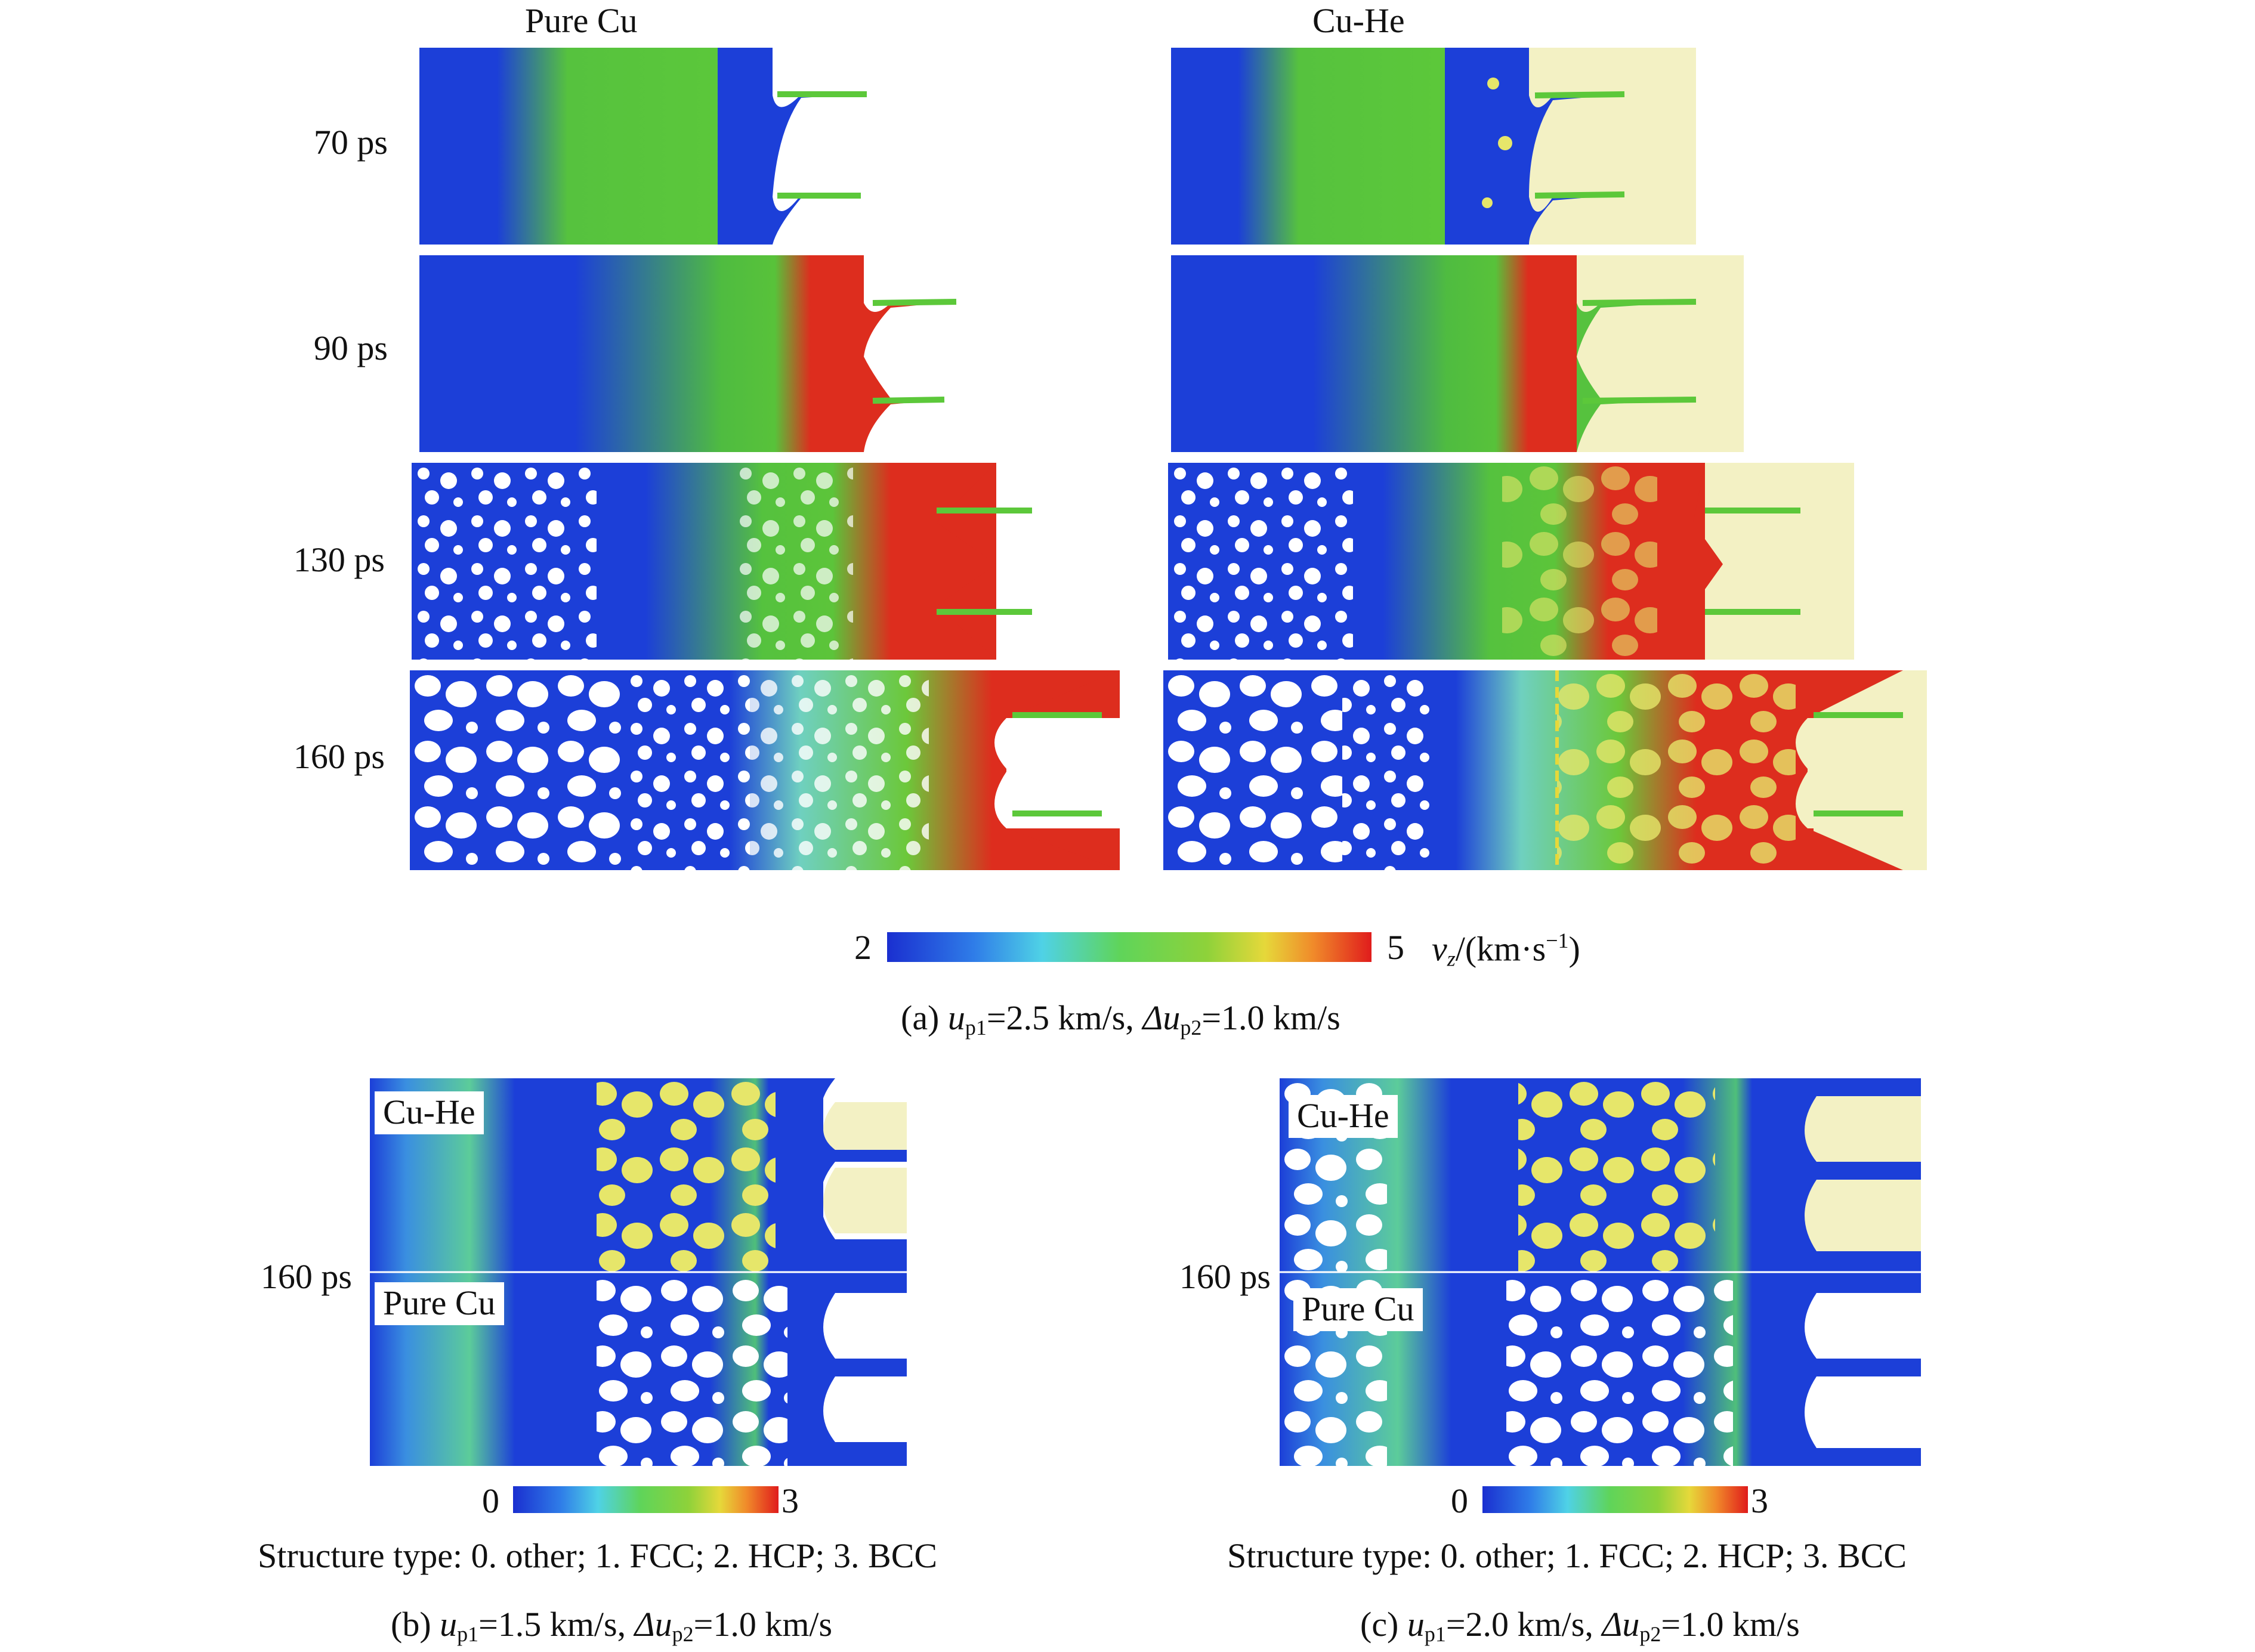 This screenshot has height=1652, width=2255. What do you see at coordinates (429, 1112) in the screenshot?
I see `label-b-cu-he: Cu-He` at bounding box center [429, 1112].